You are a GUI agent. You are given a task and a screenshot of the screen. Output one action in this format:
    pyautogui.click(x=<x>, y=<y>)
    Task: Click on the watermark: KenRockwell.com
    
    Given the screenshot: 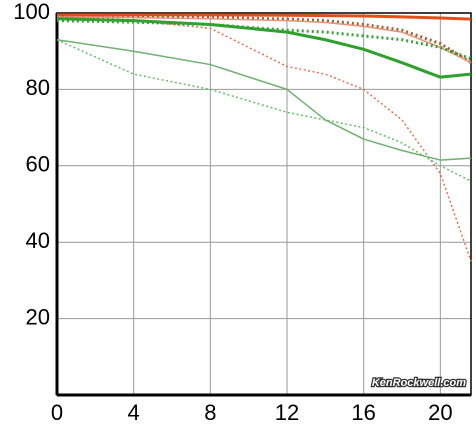 What is the action you would take?
    pyautogui.click(x=419, y=383)
    